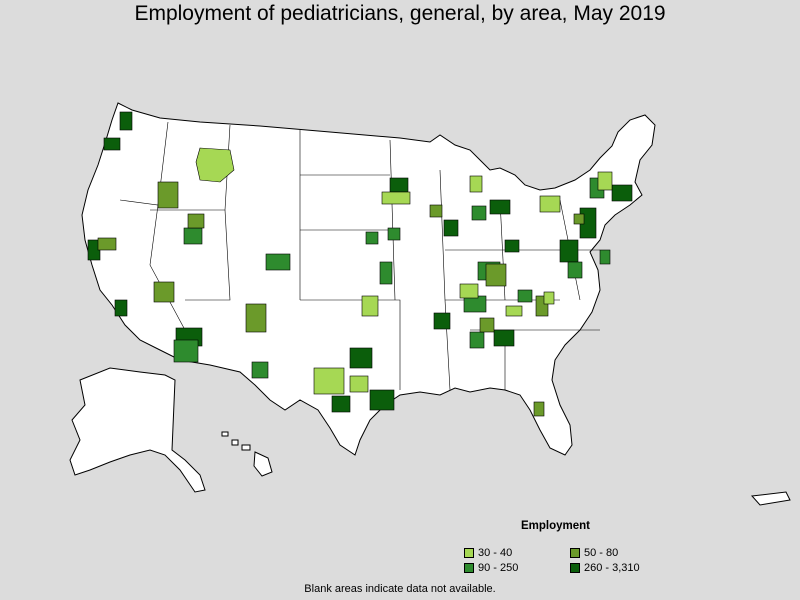  Describe the element at coordinates (498, 568) in the screenshot. I see `legend-label: 90 - 250` at that location.